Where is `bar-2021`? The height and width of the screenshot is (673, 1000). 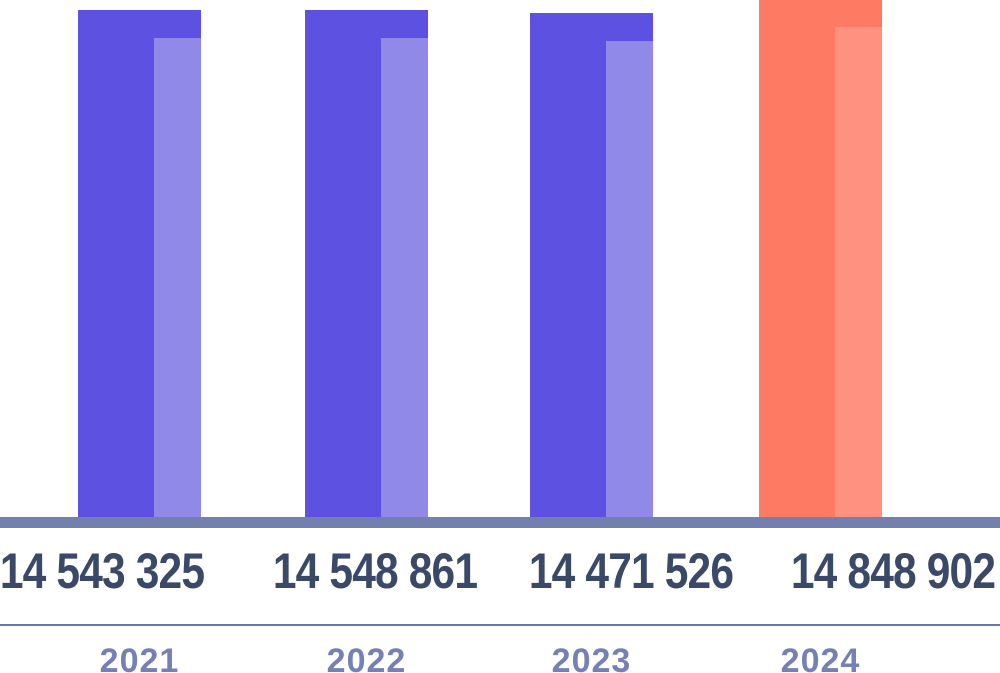
bar-2021 is located at coordinates (139, 264).